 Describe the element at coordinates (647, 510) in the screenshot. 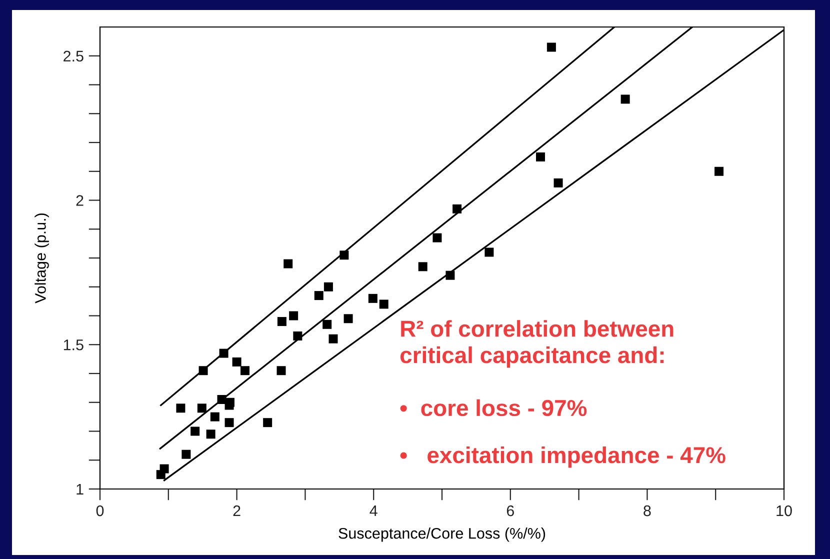

I see `x-tick-label: 8` at that location.